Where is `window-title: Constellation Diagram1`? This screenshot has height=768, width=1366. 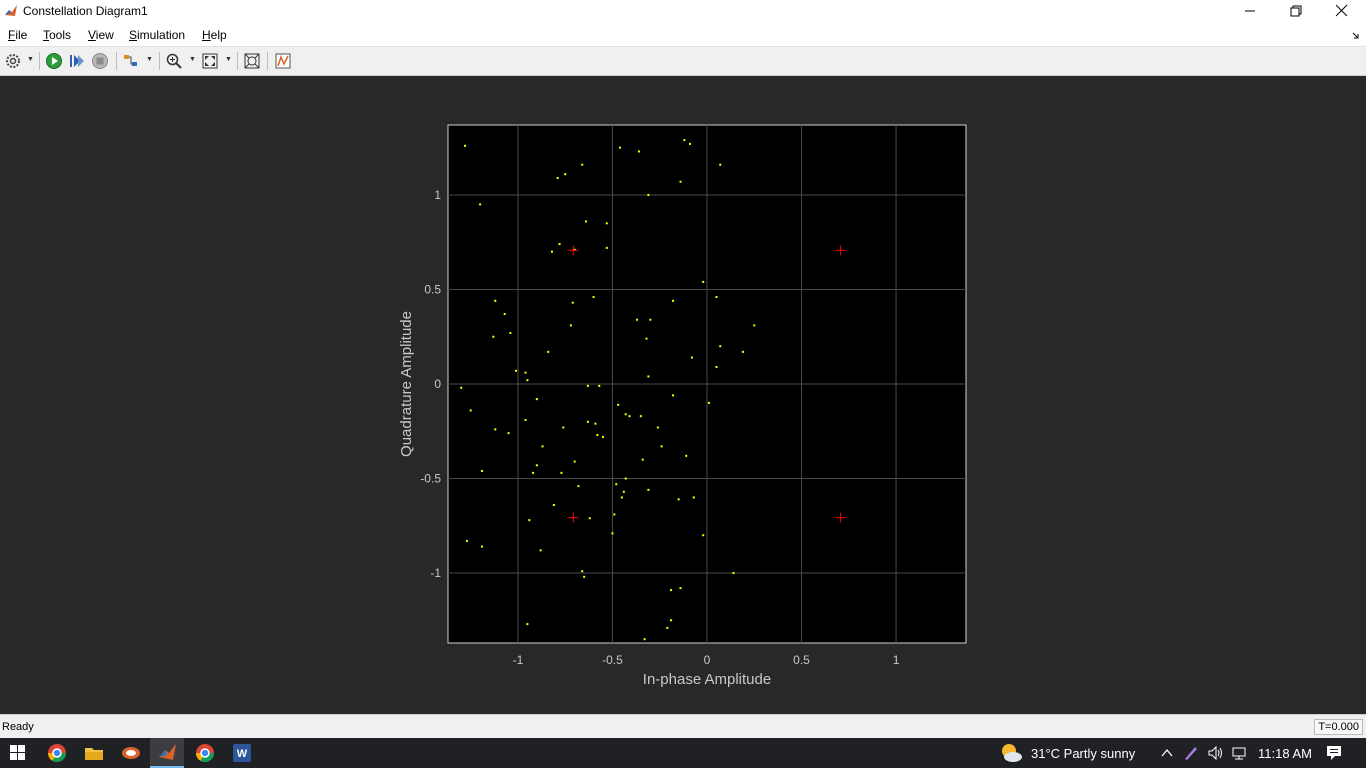
window-title: Constellation Diagram1 is located at coordinates (85, 11).